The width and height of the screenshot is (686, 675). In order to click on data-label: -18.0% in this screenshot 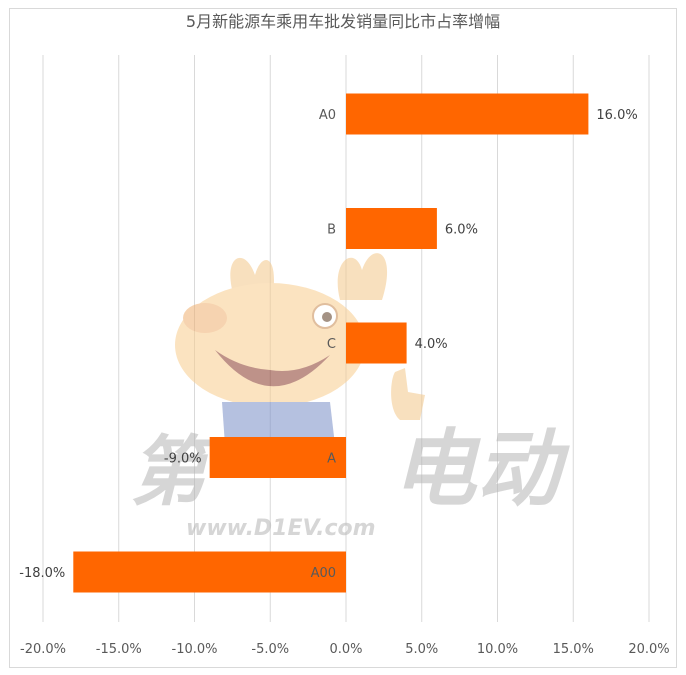, I will do `click(42, 573)`.